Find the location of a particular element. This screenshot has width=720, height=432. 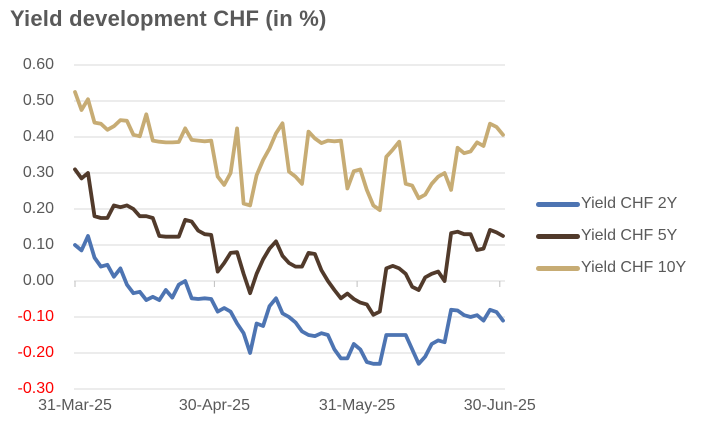

legend-label-10y: Yield CHF 10Y is located at coordinates (634, 267).